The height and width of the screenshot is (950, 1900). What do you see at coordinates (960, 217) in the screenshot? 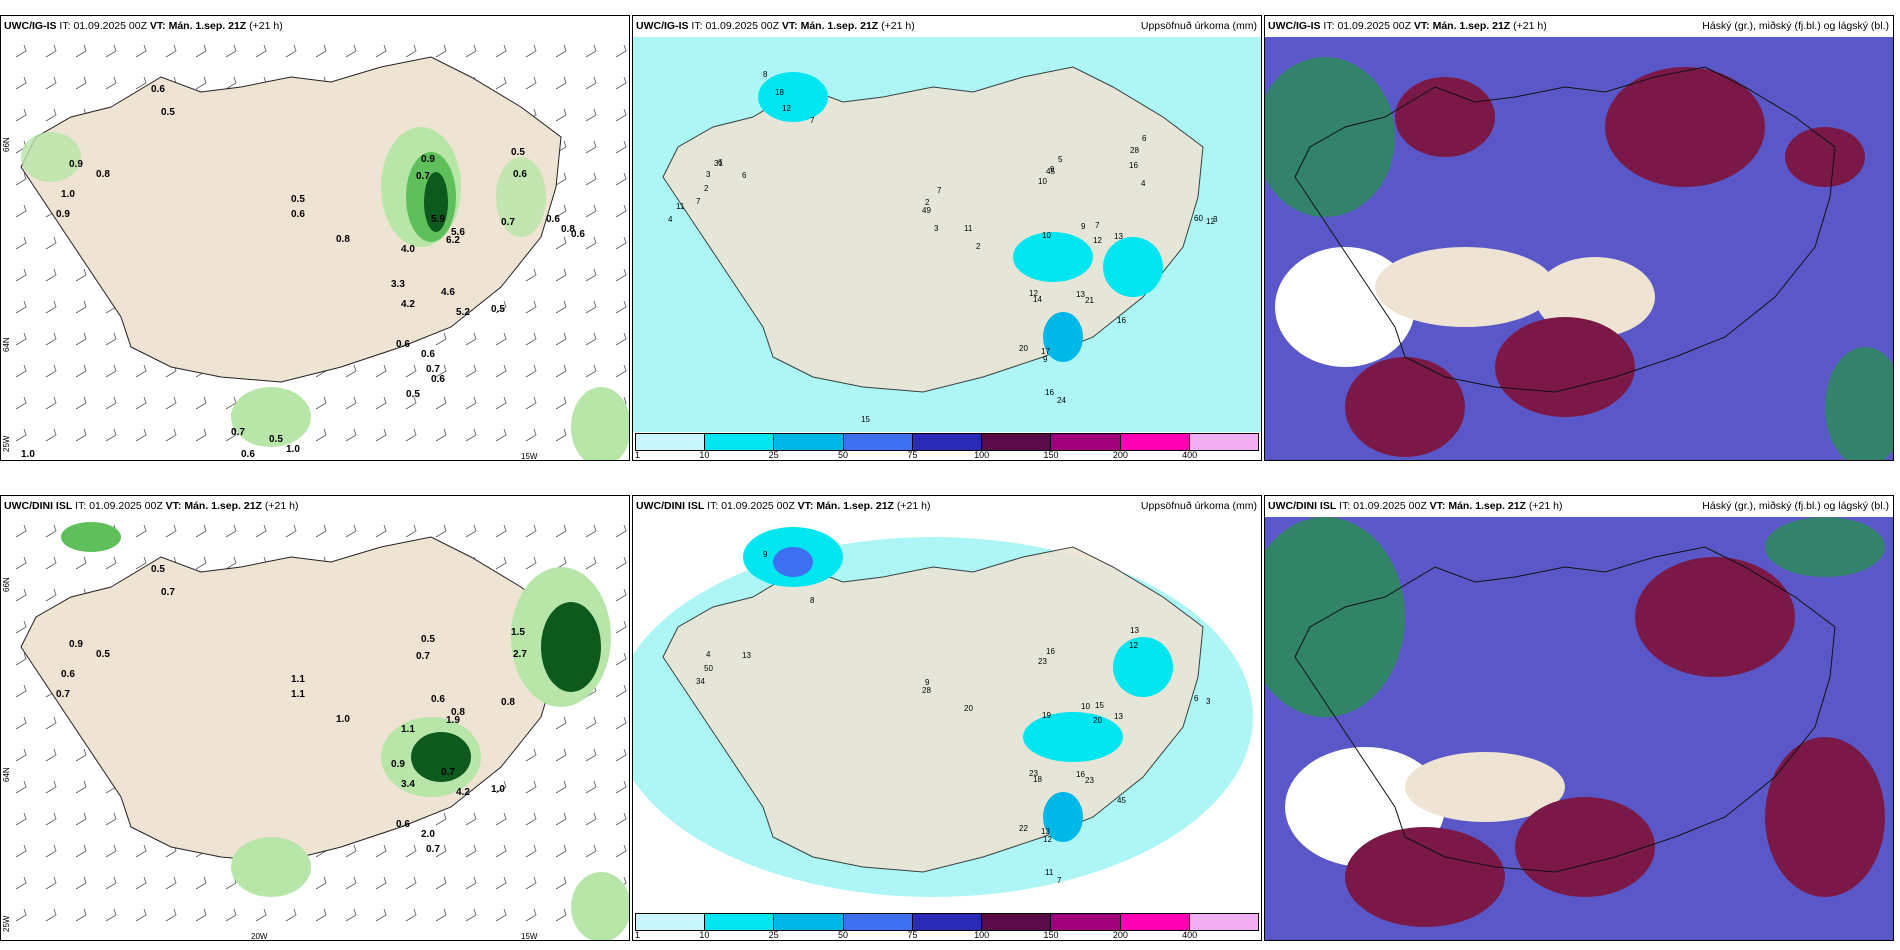
I see `precip-blobs` at bounding box center [960, 217].